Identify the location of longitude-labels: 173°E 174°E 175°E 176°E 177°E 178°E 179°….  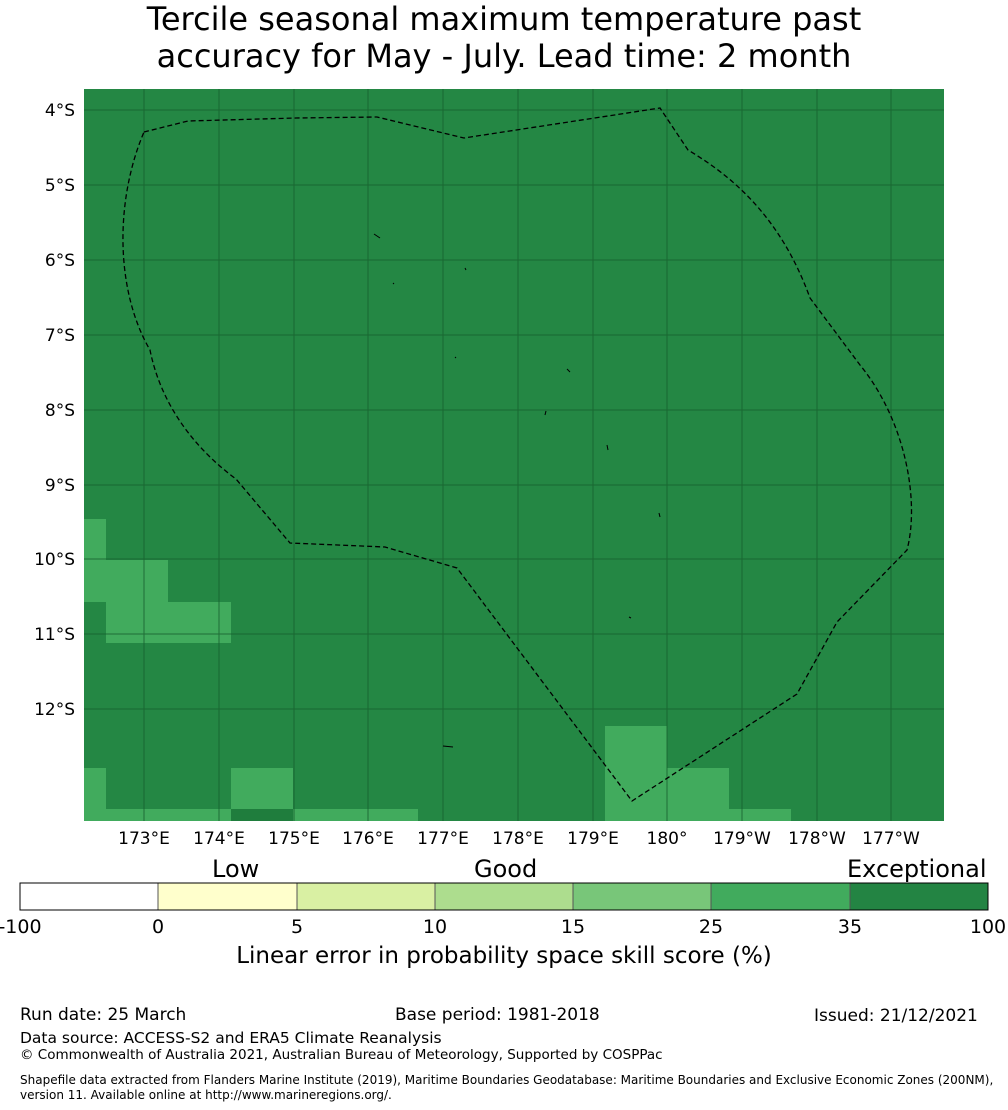
(519, 839).